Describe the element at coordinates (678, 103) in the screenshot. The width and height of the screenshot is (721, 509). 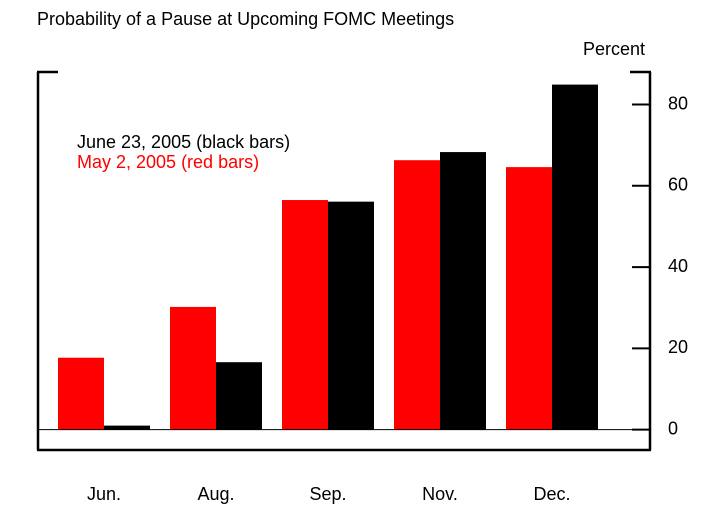
I see `y-tick-label: 80` at that location.